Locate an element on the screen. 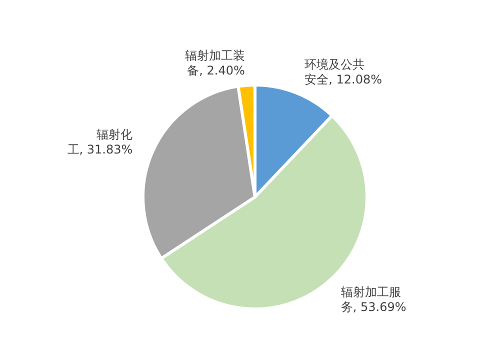  slice-label: 辐射加工服务, 53.69% is located at coordinates (373, 299).